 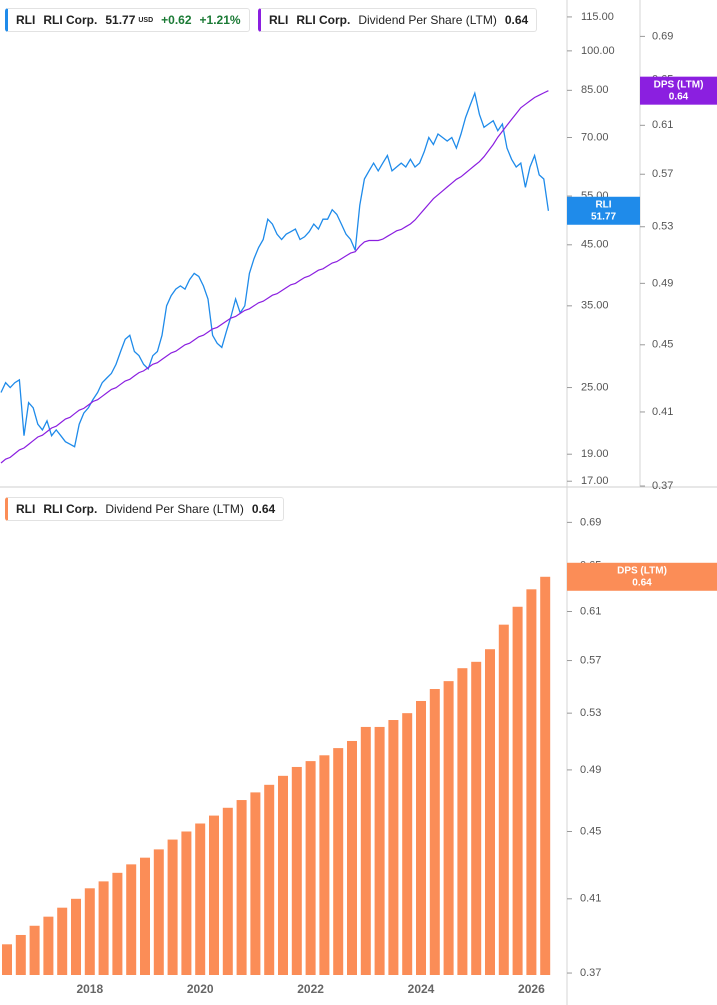 What do you see at coordinates (120, 20) in the screenshot?
I see `legend-price: 51.77` at bounding box center [120, 20].